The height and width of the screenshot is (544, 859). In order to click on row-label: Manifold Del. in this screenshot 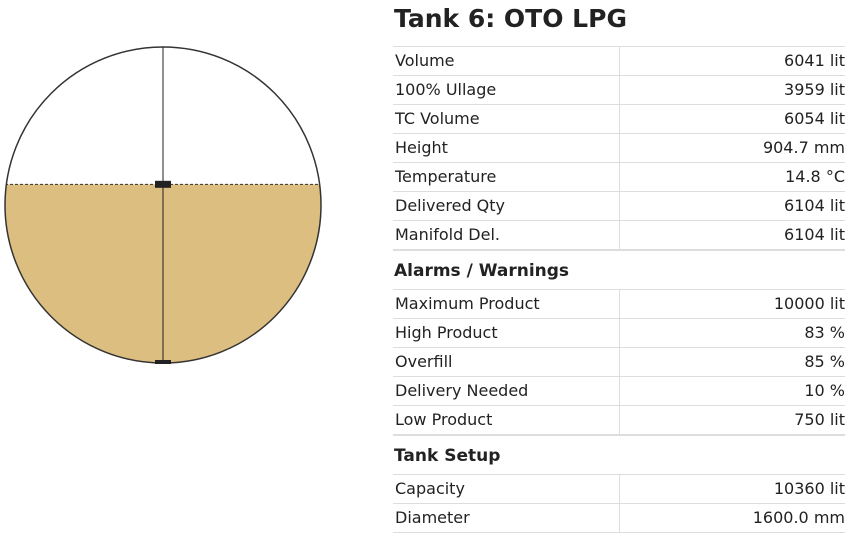, I will do `click(506, 235)`.